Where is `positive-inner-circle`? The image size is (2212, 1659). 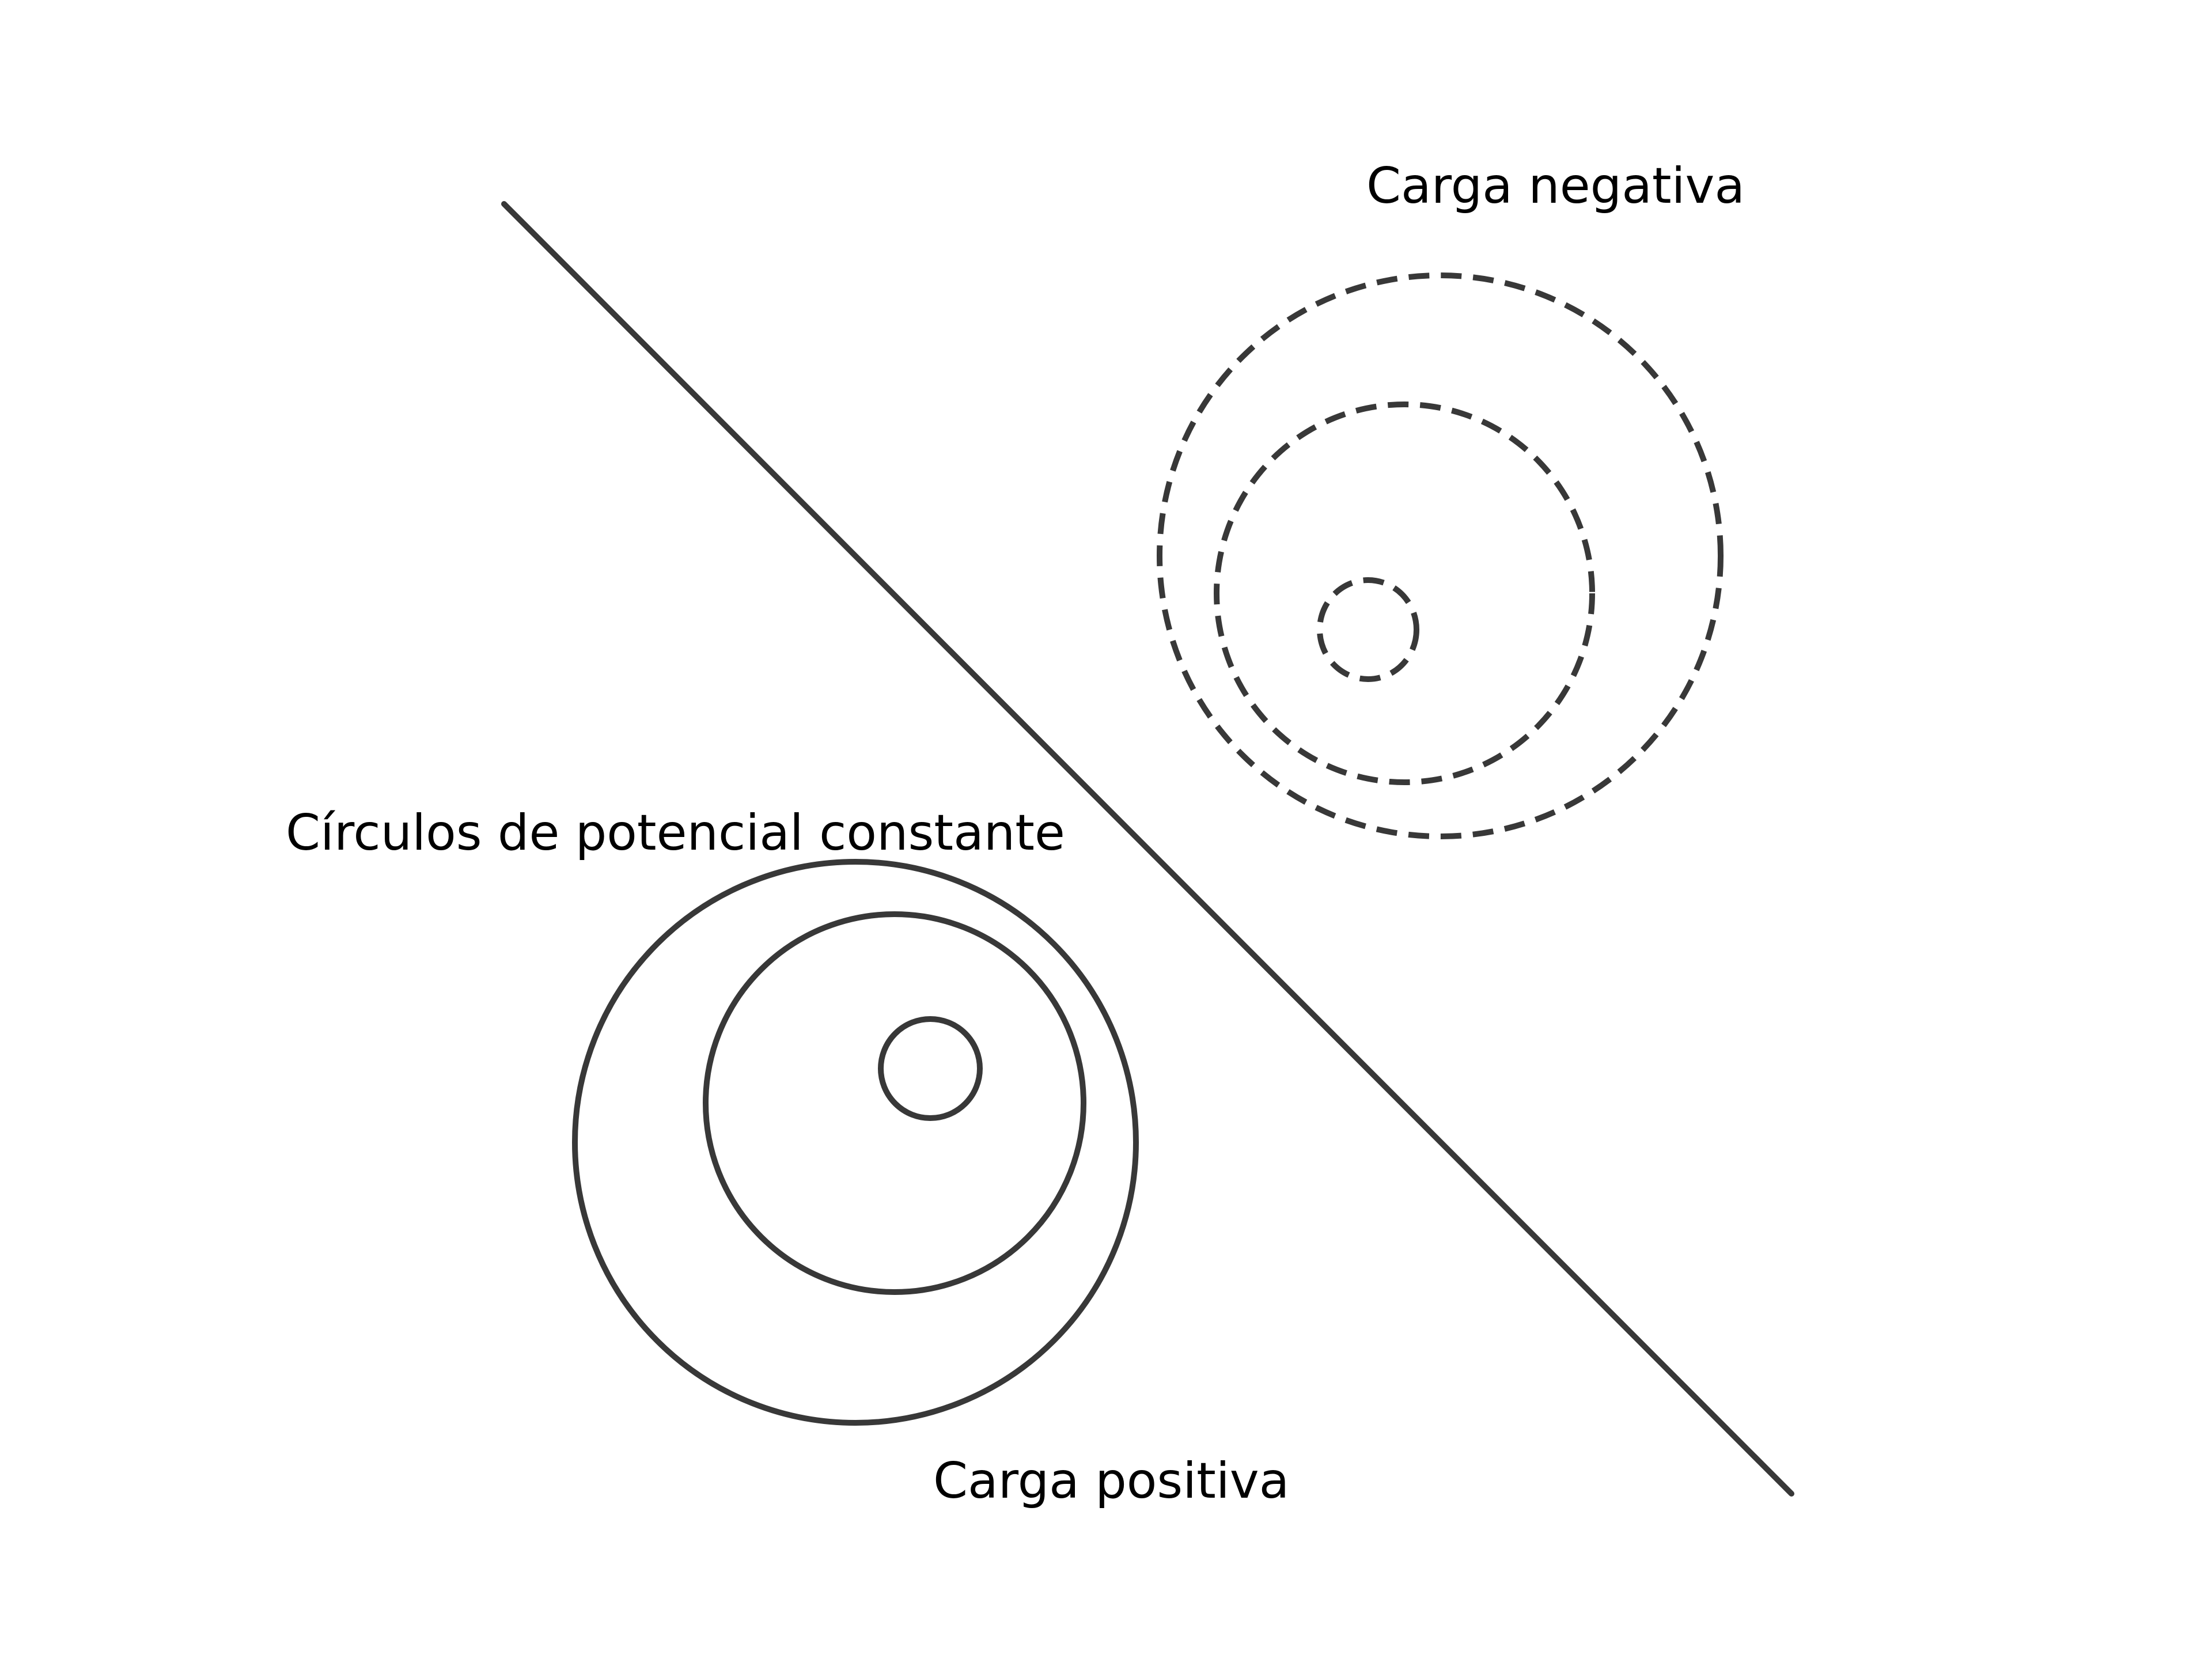 positive-inner-circle is located at coordinates (930, 1068).